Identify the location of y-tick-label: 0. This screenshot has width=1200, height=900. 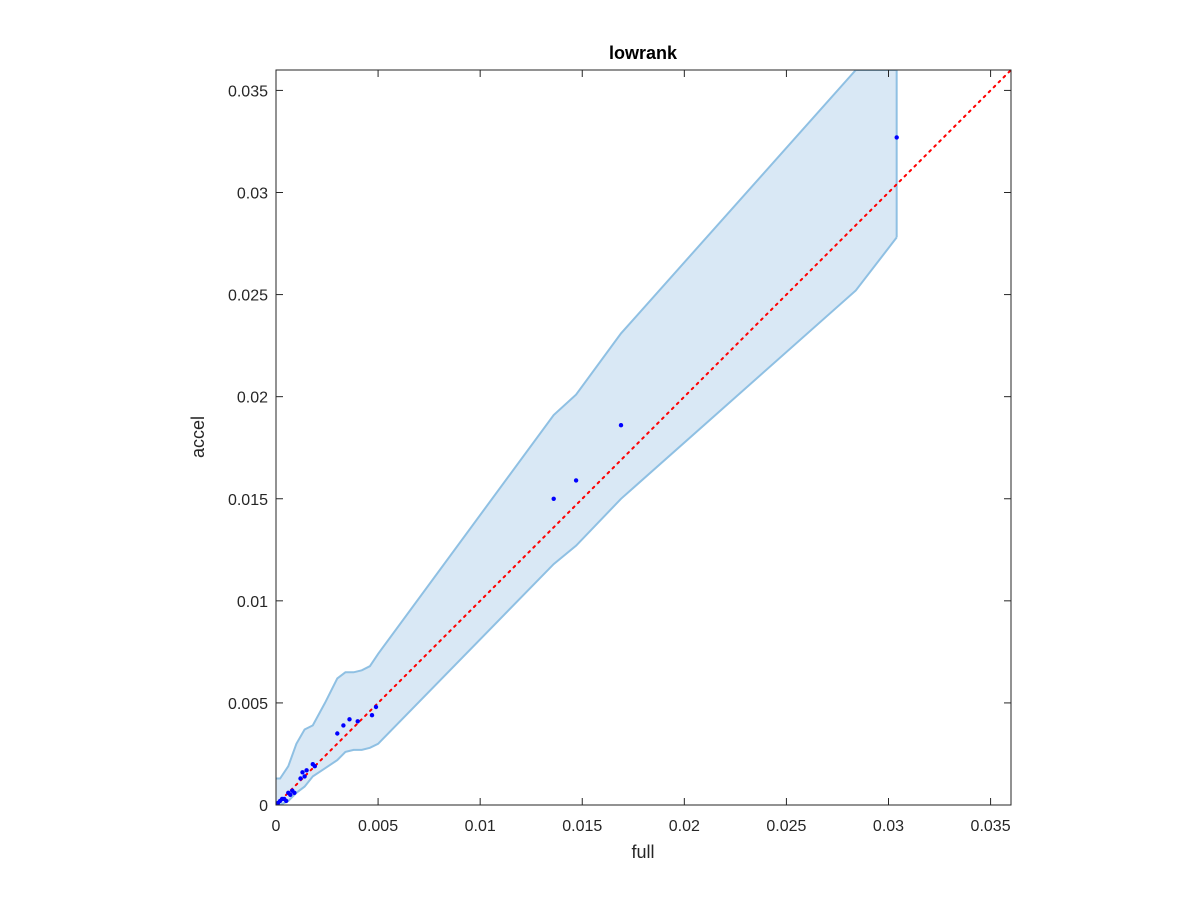
(263, 806).